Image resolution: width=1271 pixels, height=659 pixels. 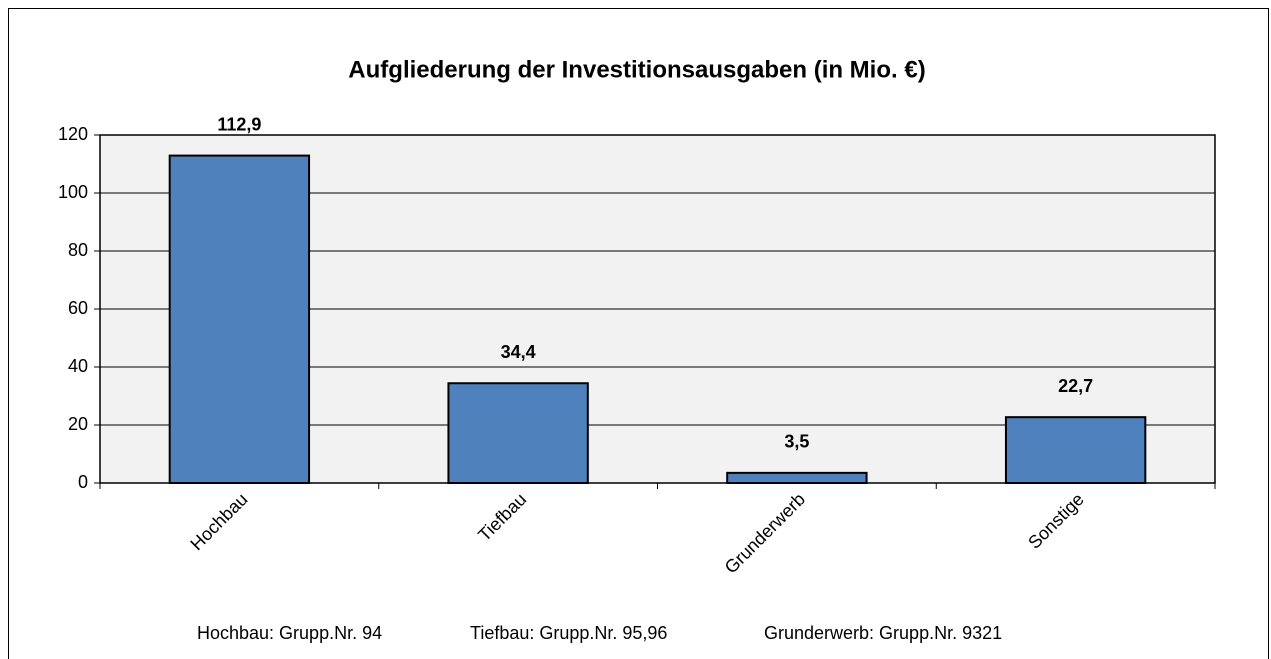 What do you see at coordinates (796, 442) in the screenshot?
I see `value-label: 3,5` at bounding box center [796, 442].